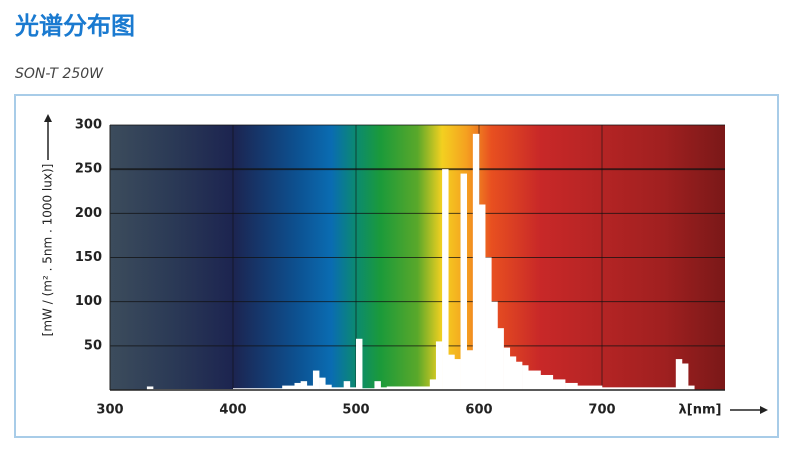  I want to click on y-arrow-head, so click(48, 118).